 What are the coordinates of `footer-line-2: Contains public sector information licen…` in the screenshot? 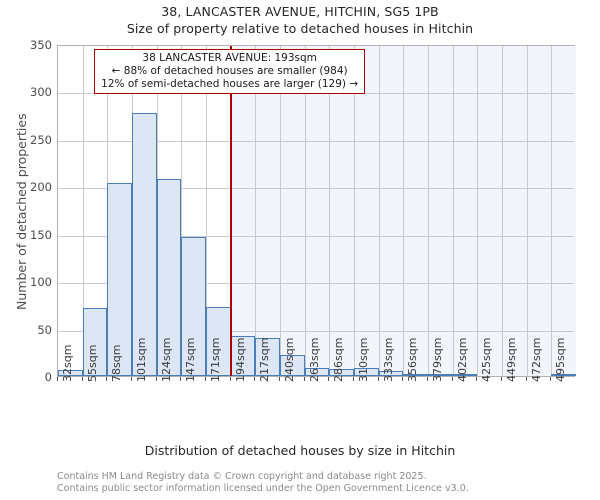 It's located at (263, 489).